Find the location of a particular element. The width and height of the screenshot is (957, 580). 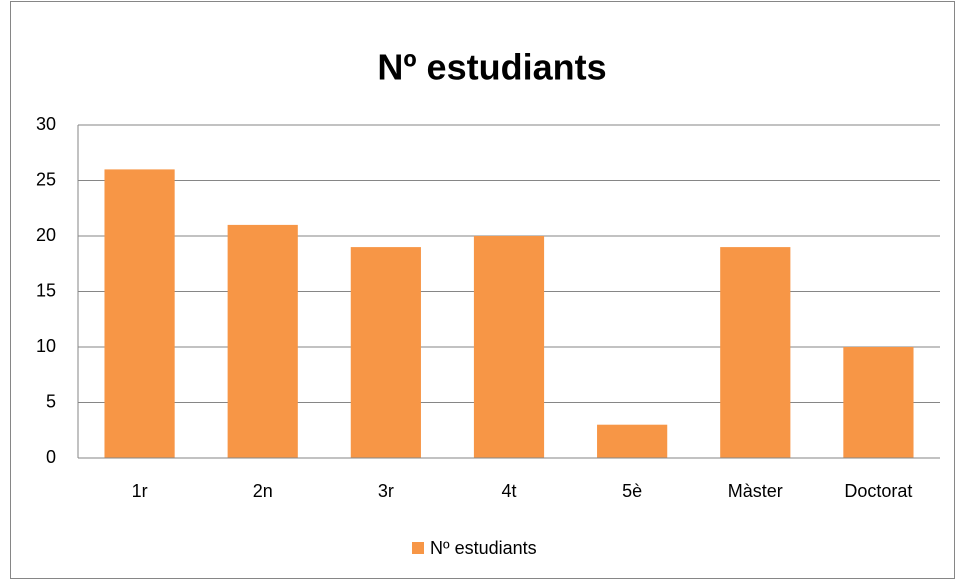

y-tick-label: 20 is located at coordinates (46, 235).